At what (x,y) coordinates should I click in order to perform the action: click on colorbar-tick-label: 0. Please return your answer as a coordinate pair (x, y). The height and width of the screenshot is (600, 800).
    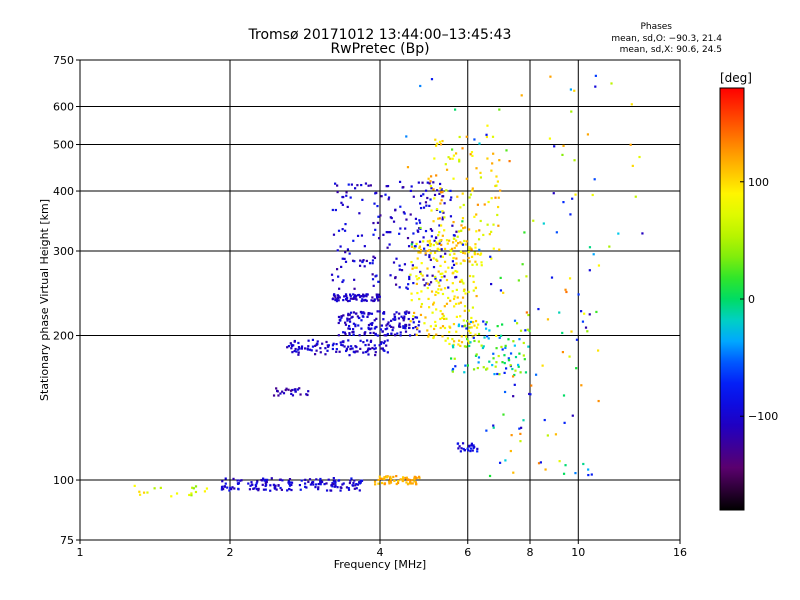
    Looking at the image, I should click on (751, 299).